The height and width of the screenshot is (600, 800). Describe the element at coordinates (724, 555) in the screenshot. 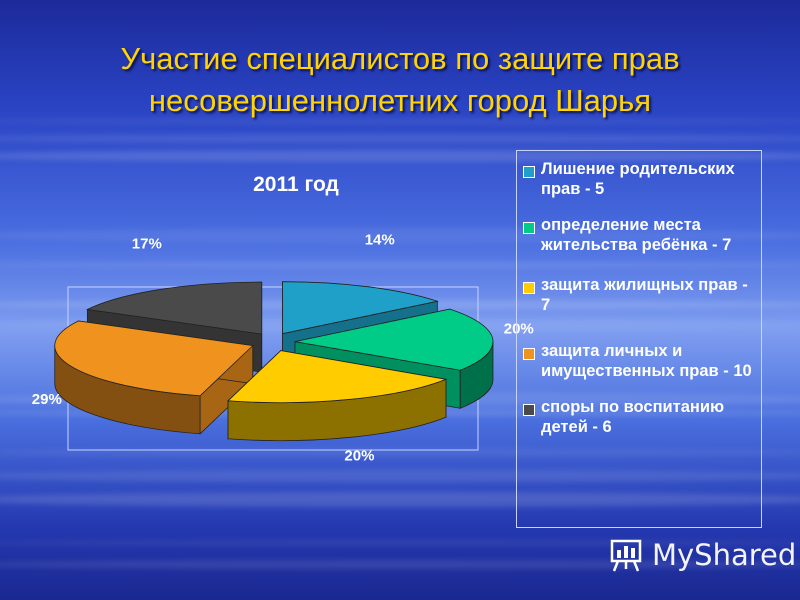

I see `logo-text: MyShared` at that location.